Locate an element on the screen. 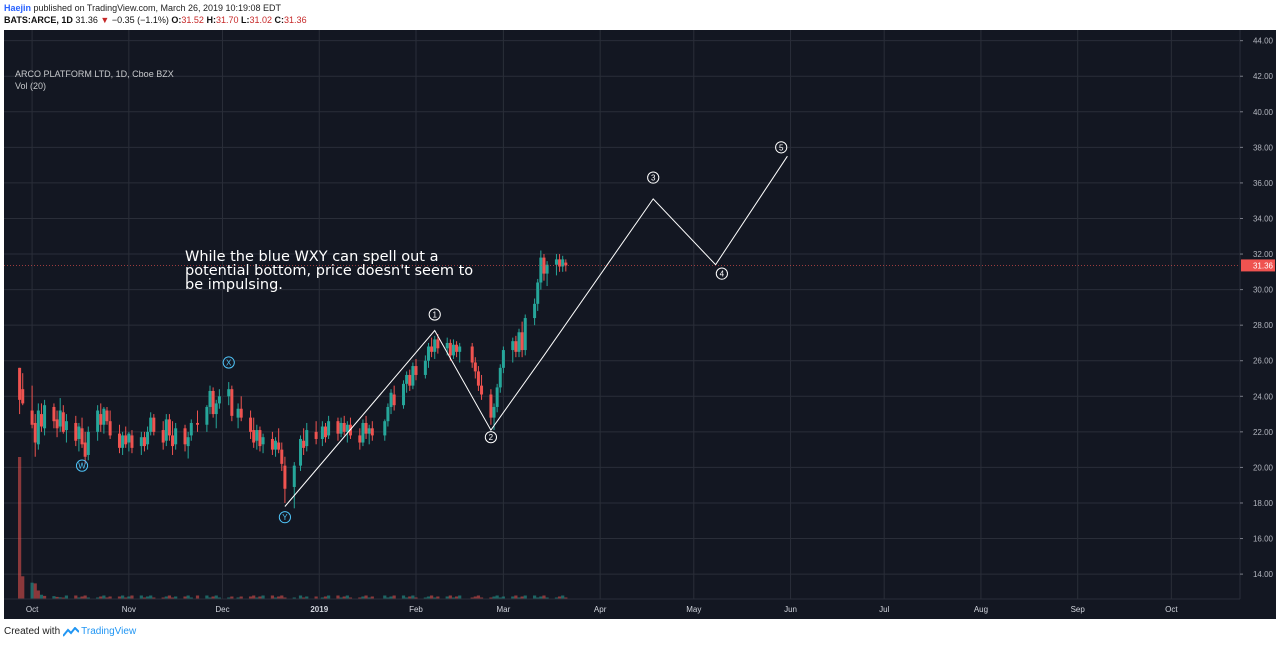  low-value: 31.02 is located at coordinates (261, 20).